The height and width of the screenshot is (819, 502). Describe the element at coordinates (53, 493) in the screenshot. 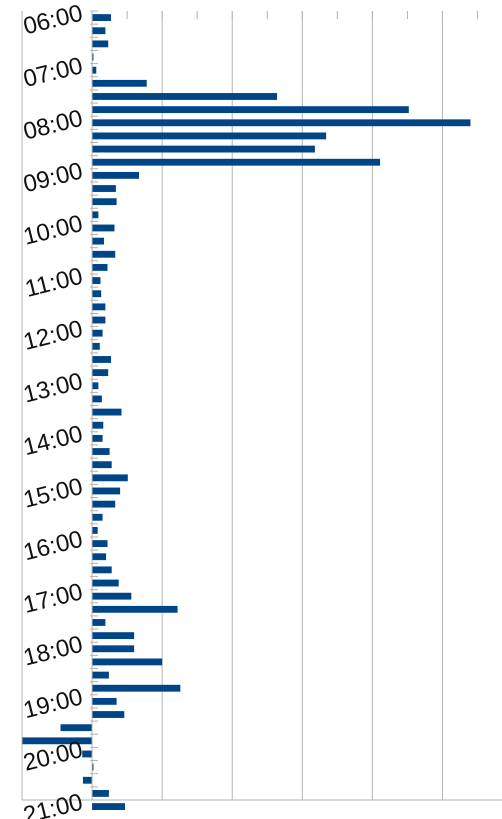

I see `y-tick-label: 15:00` at that location.